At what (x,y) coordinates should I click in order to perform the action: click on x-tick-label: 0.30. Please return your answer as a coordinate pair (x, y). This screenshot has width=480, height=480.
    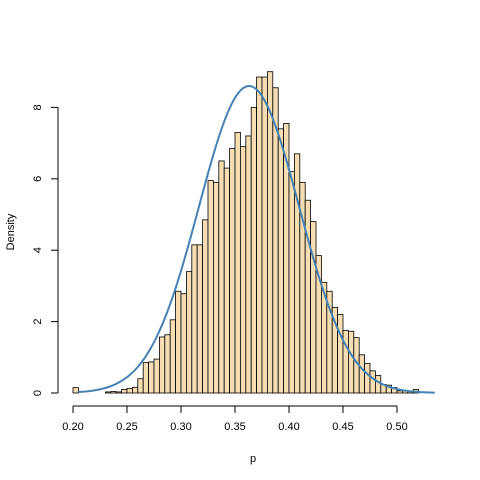
    Looking at the image, I should click on (180, 427).